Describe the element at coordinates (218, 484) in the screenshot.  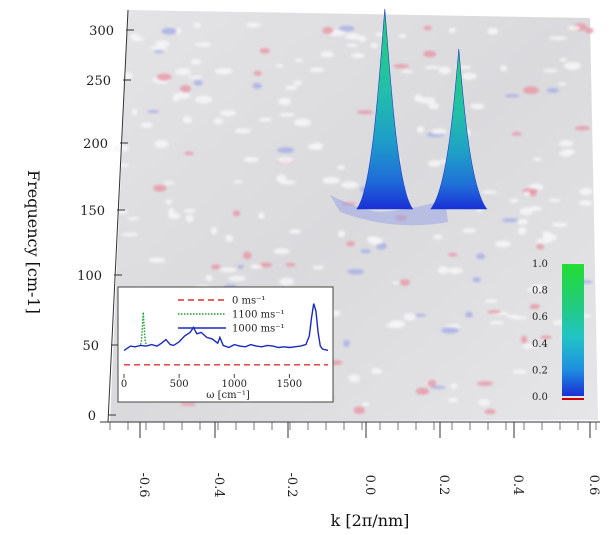
I see `x-tick-label: -0.4` at that location.